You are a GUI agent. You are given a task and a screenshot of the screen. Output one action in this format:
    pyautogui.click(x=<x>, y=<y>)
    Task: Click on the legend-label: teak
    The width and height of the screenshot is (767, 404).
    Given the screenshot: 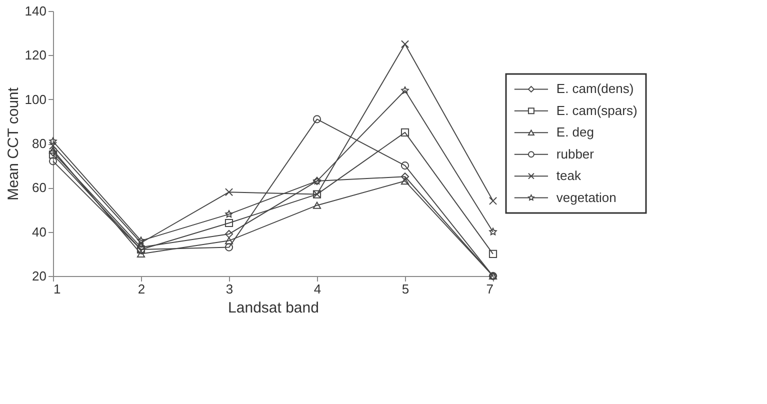 What is the action you would take?
    pyautogui.click(x=569, y=176)
    